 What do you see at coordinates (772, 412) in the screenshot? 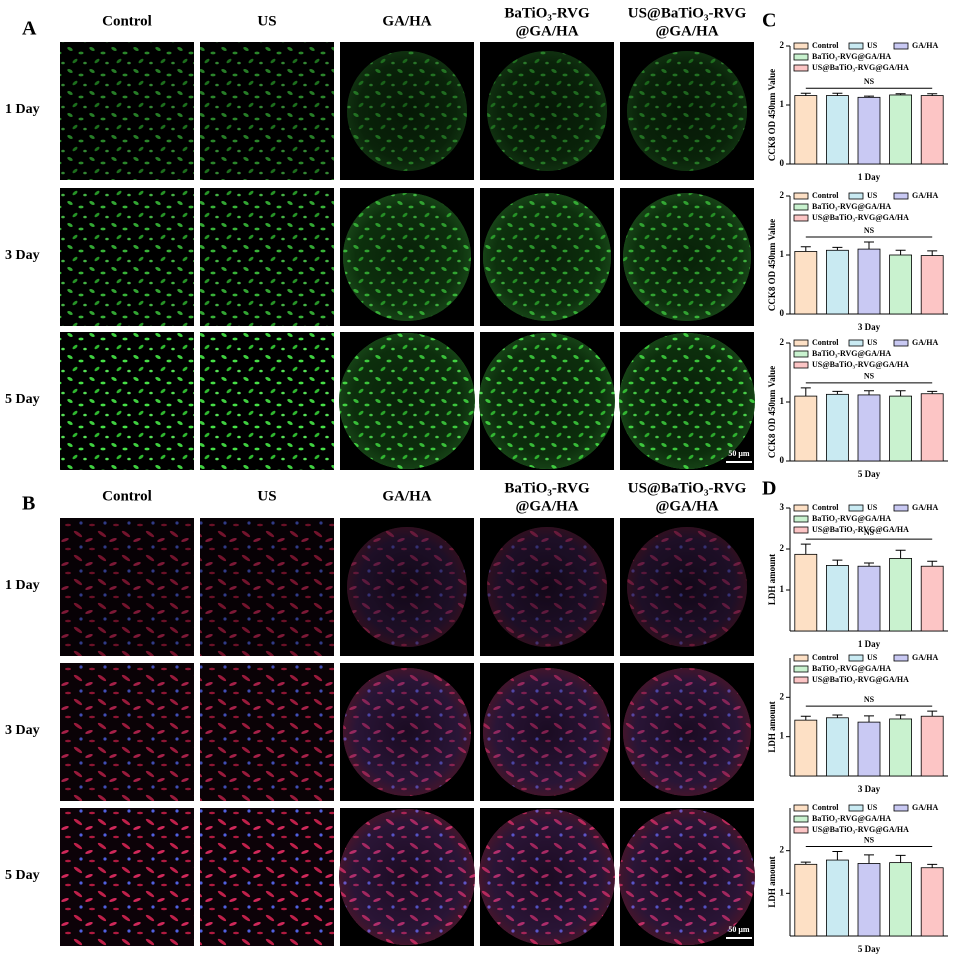
I see `y-axis-label: CCK8 OD 450nm Value` at bounding box center [772, 412].